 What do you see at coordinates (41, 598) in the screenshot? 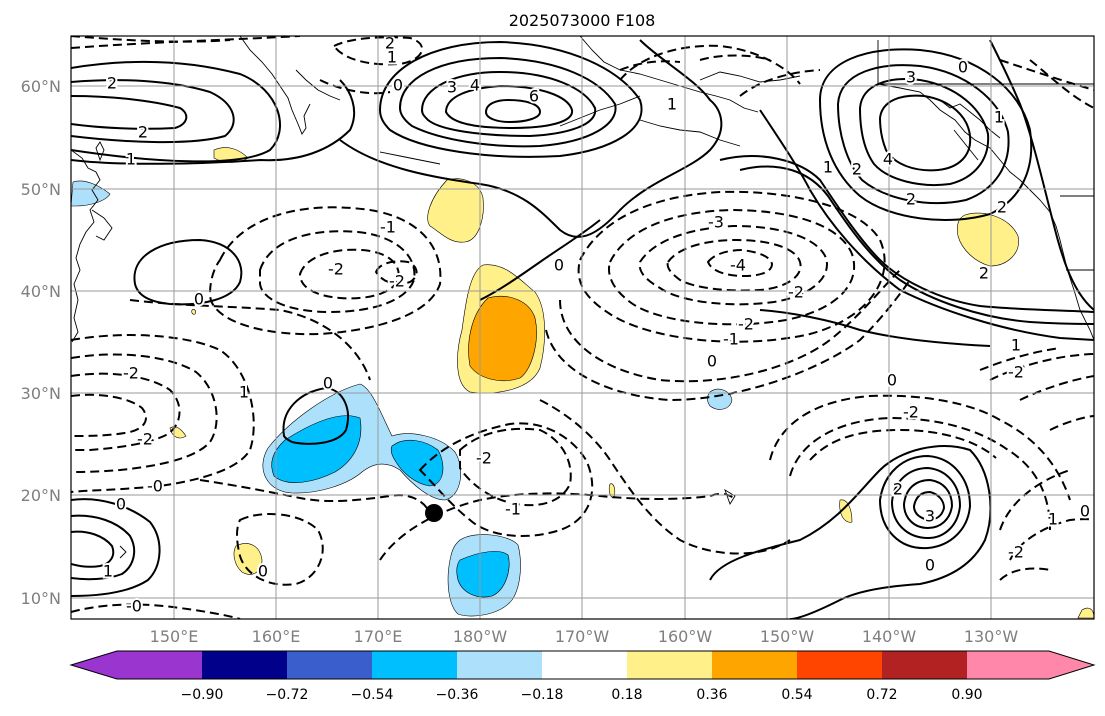
I see `lat-label-10n: 10°N` at bounding box center [41, 598].